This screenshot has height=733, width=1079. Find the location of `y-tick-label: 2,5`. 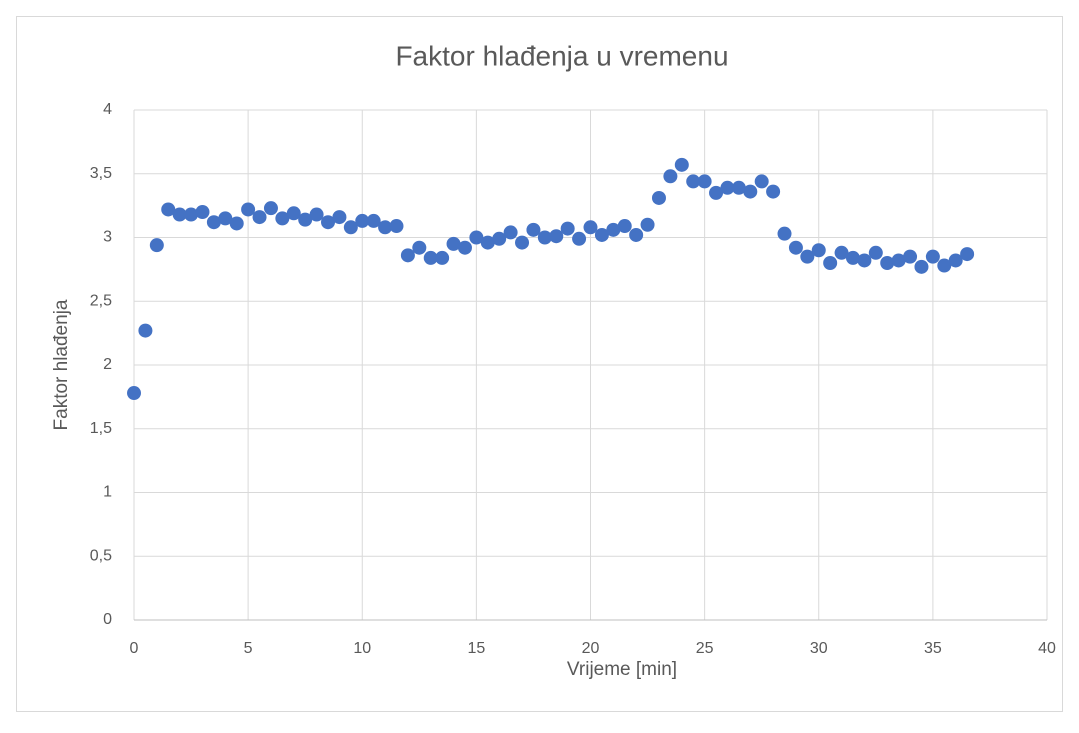

y-tick-label: 2,5 is located at coordinates (101, 300).